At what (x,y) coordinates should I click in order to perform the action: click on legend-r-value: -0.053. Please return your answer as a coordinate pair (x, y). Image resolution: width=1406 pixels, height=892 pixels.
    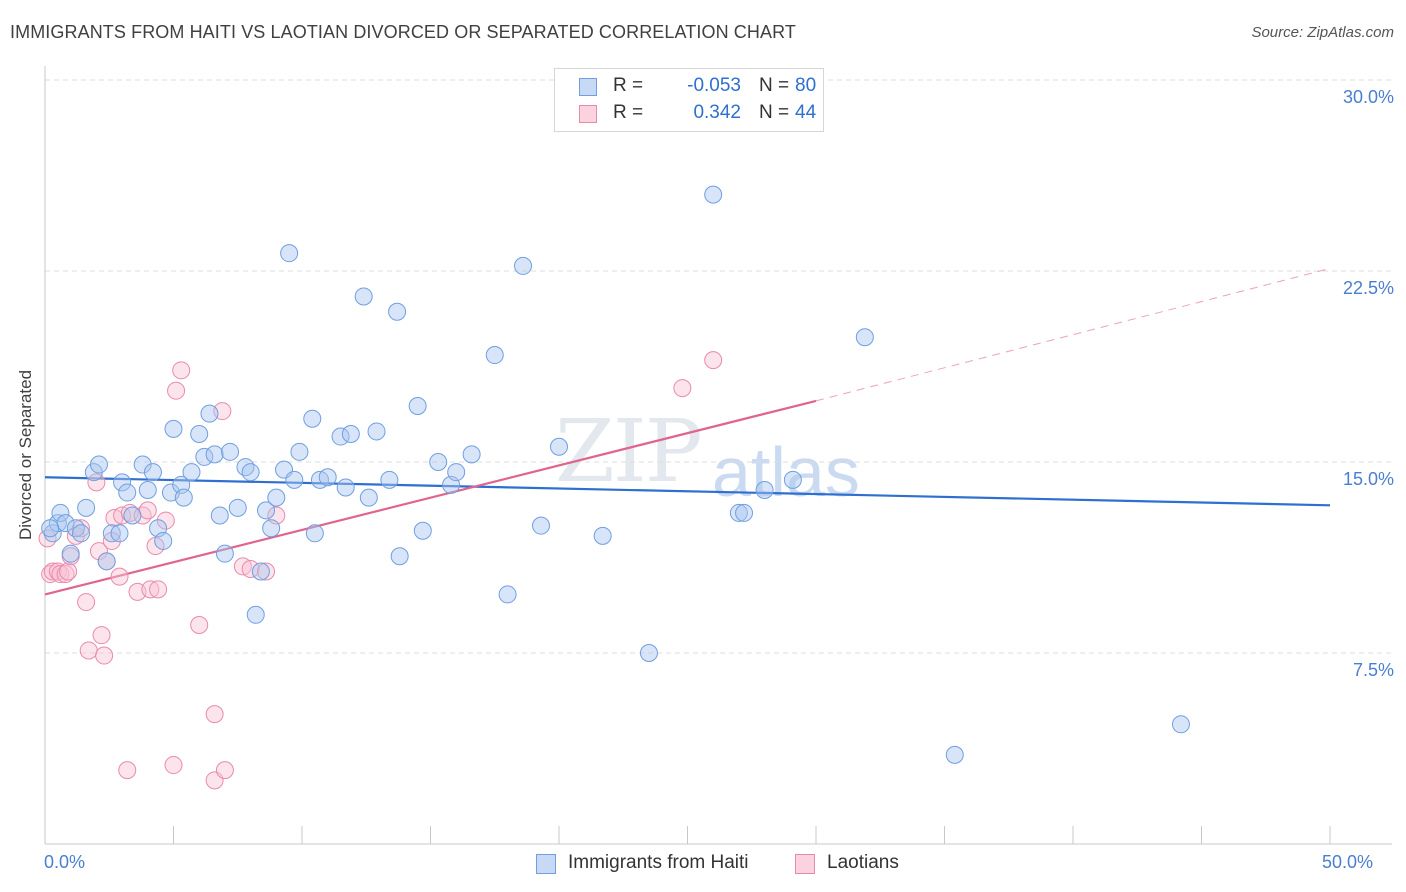
    Looking at the image, I should click on (714, 85).